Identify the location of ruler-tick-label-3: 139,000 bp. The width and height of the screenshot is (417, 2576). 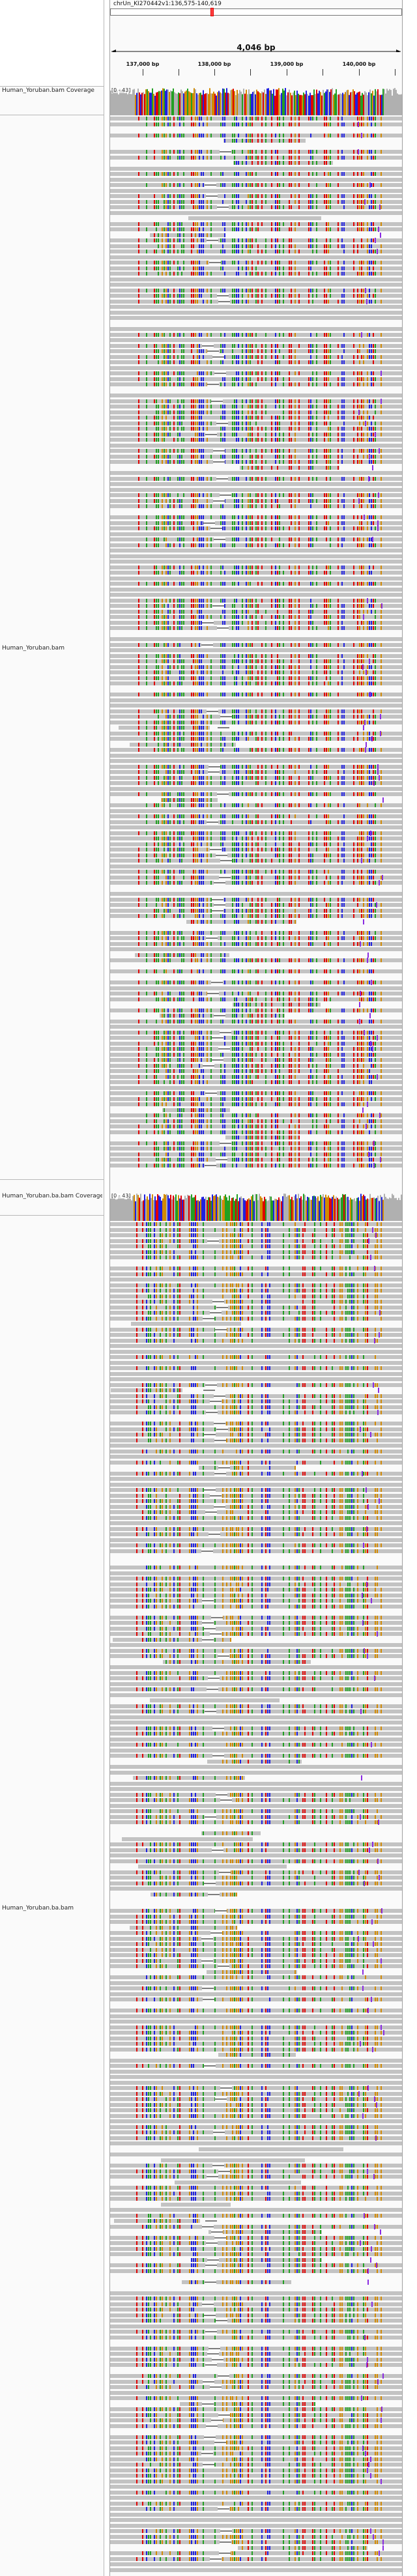
(287, 64).